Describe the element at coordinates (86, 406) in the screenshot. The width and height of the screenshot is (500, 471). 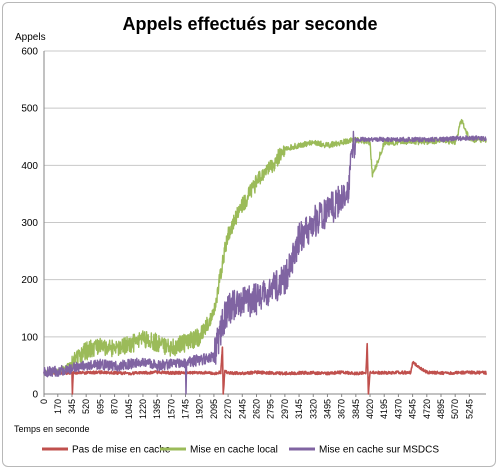
I see `x-tick-label: 520` at that location.